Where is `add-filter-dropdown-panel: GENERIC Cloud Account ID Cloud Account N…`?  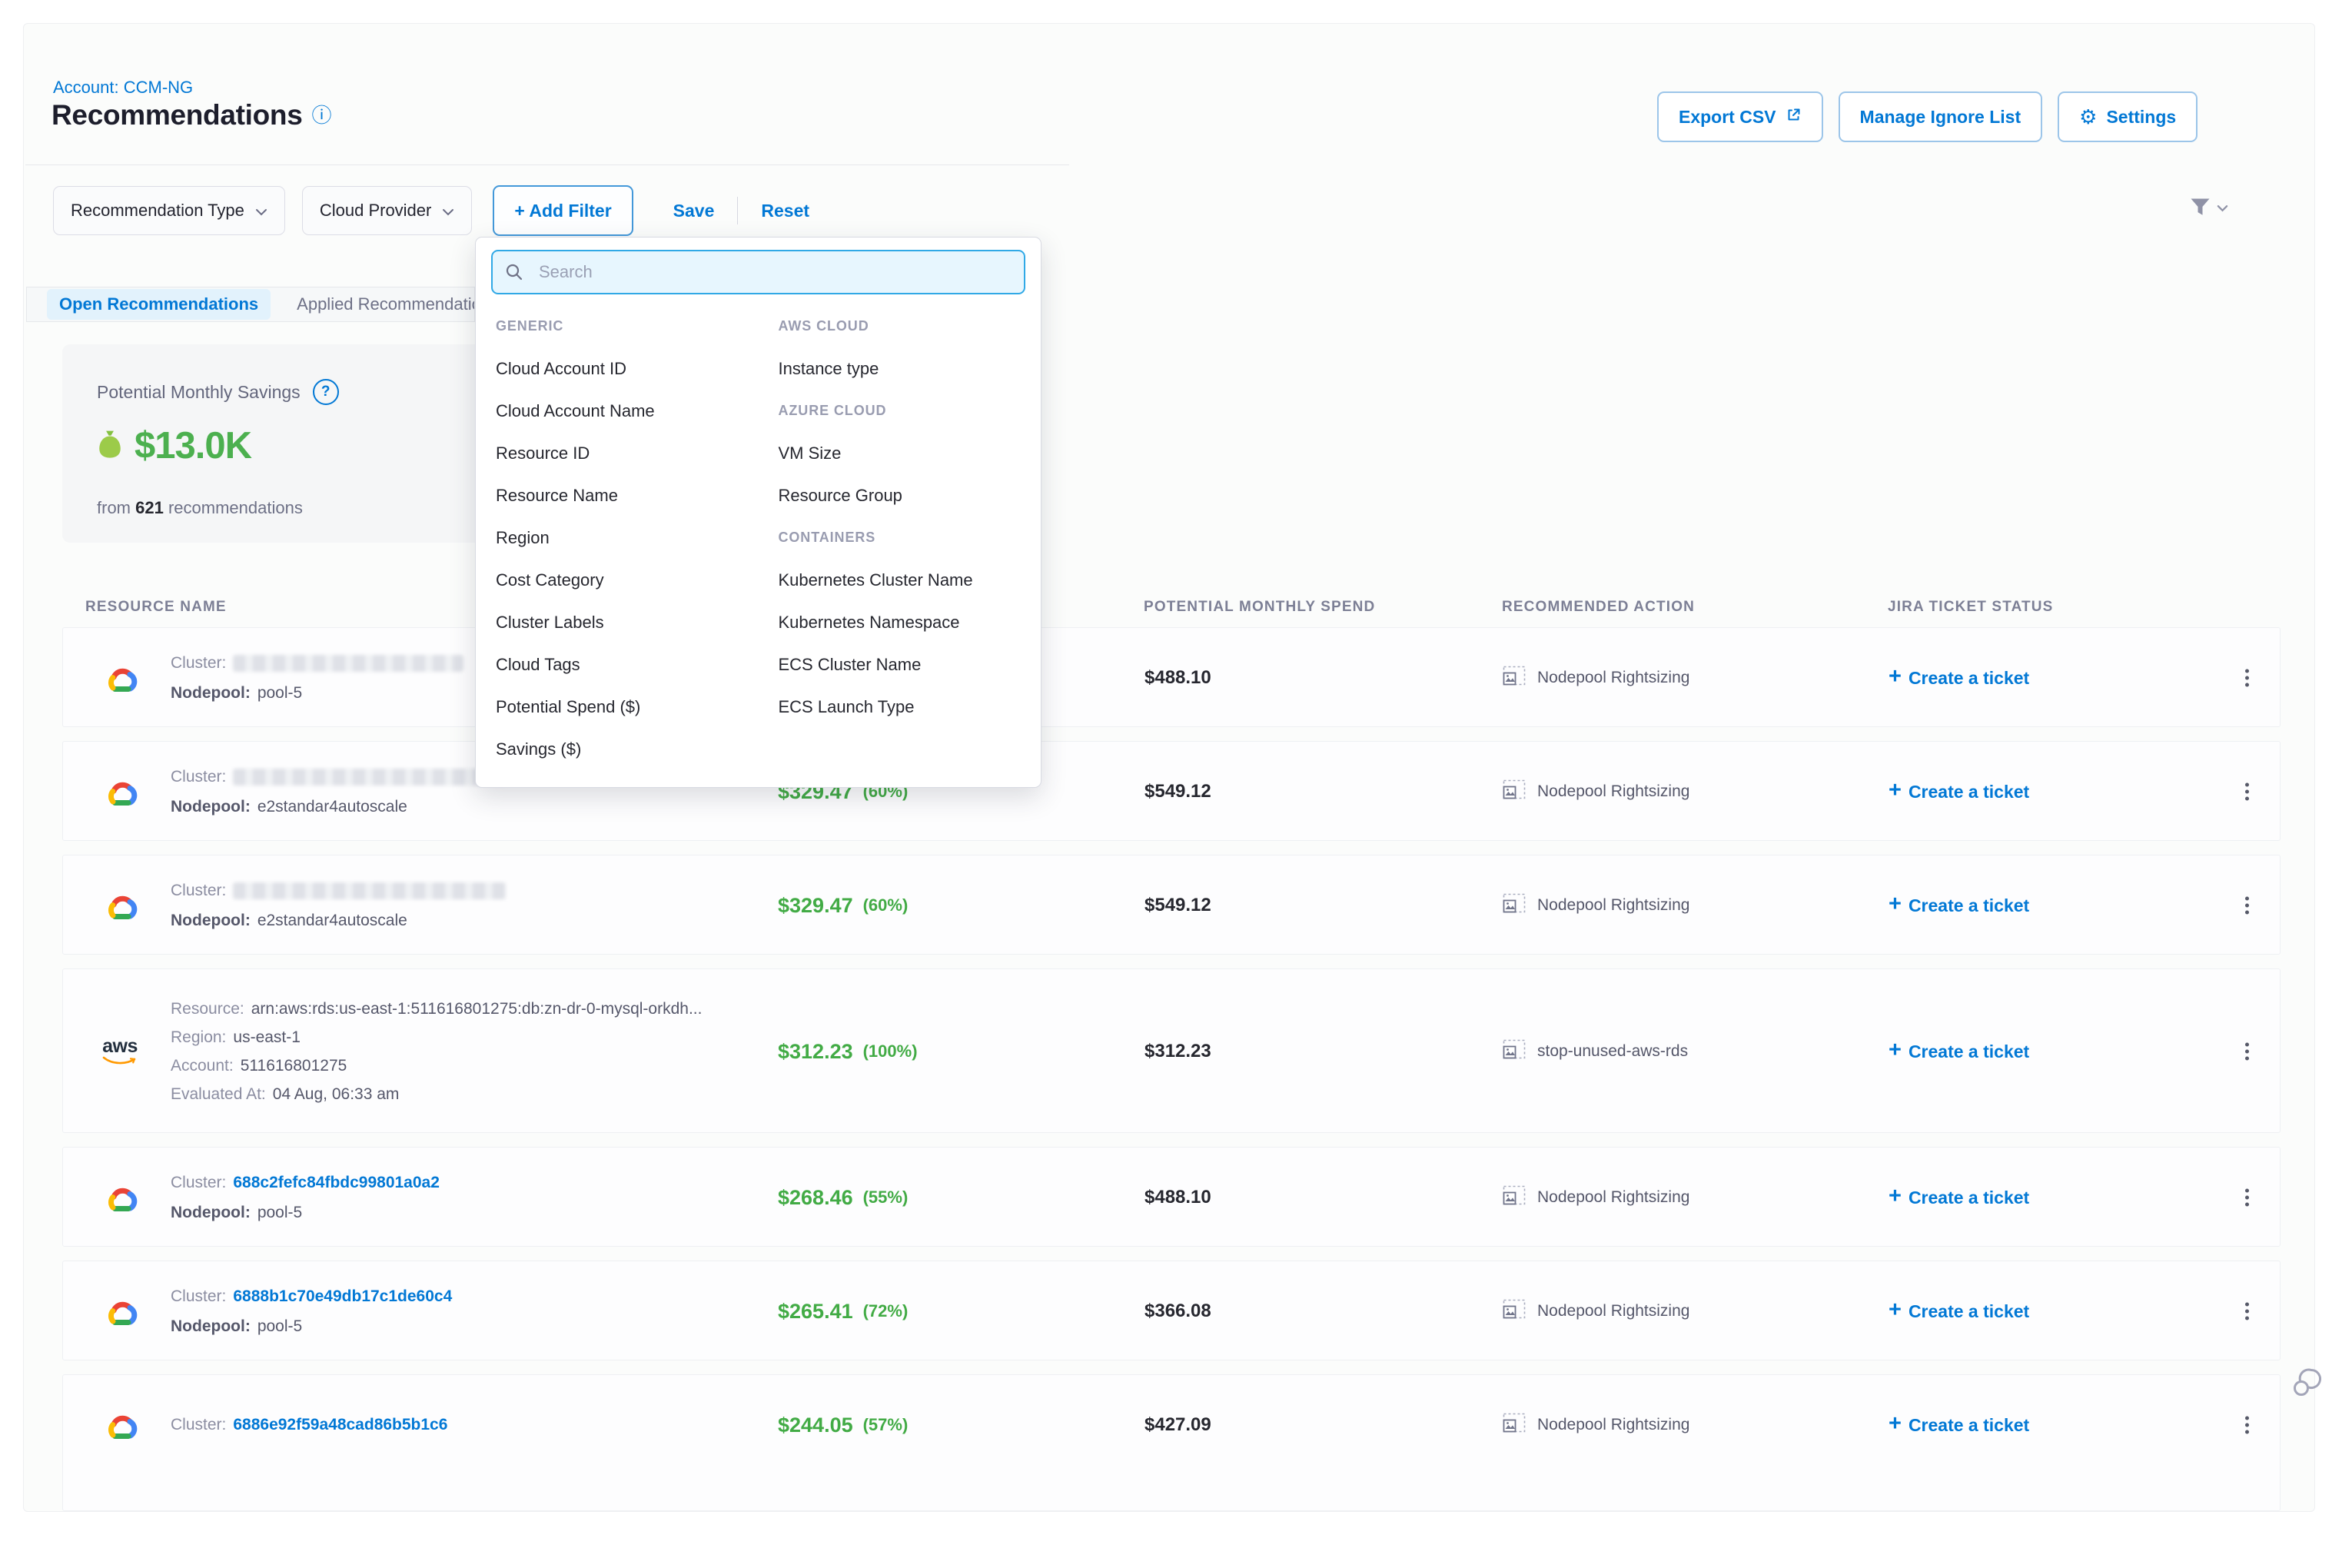
add-filter-dropdown-panel: GENERIC Cloud Account ID Cloud Account N… is located at coordinates (758, 512).